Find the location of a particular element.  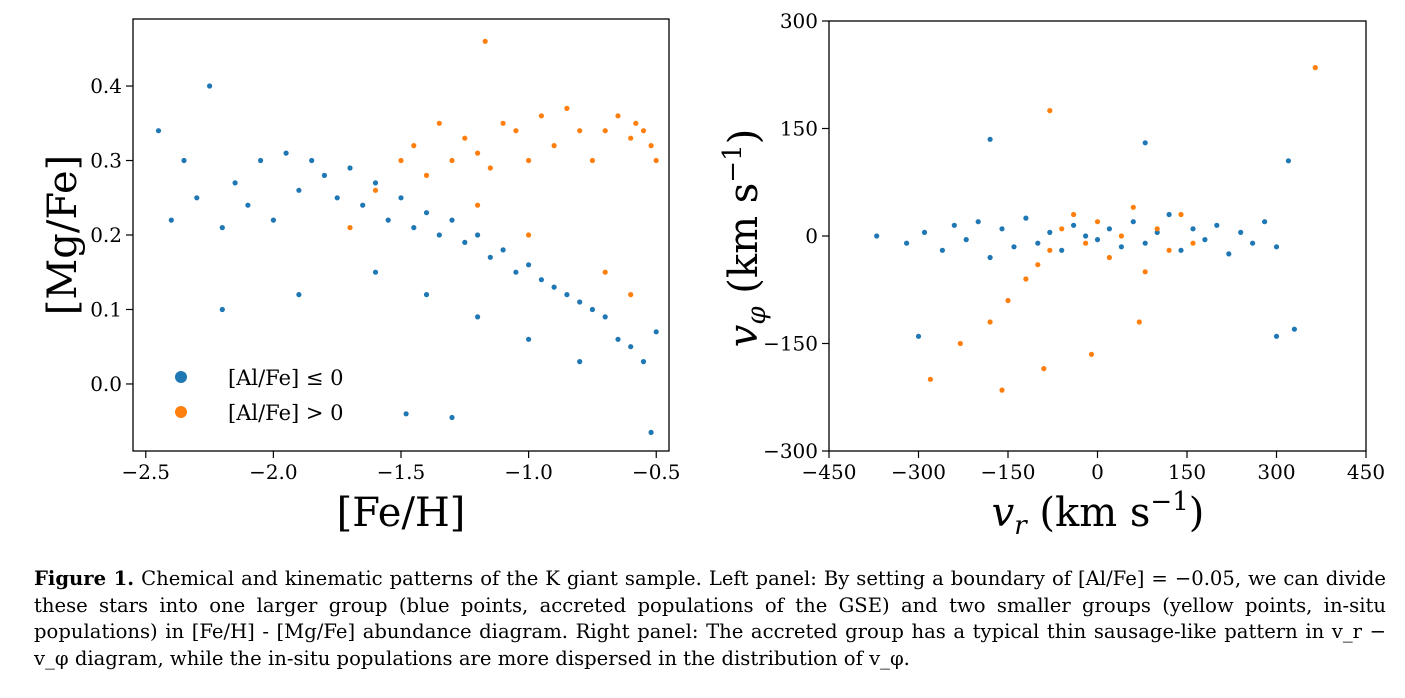

right-y-tick-label: 0 is located at coordinates (811, 236).